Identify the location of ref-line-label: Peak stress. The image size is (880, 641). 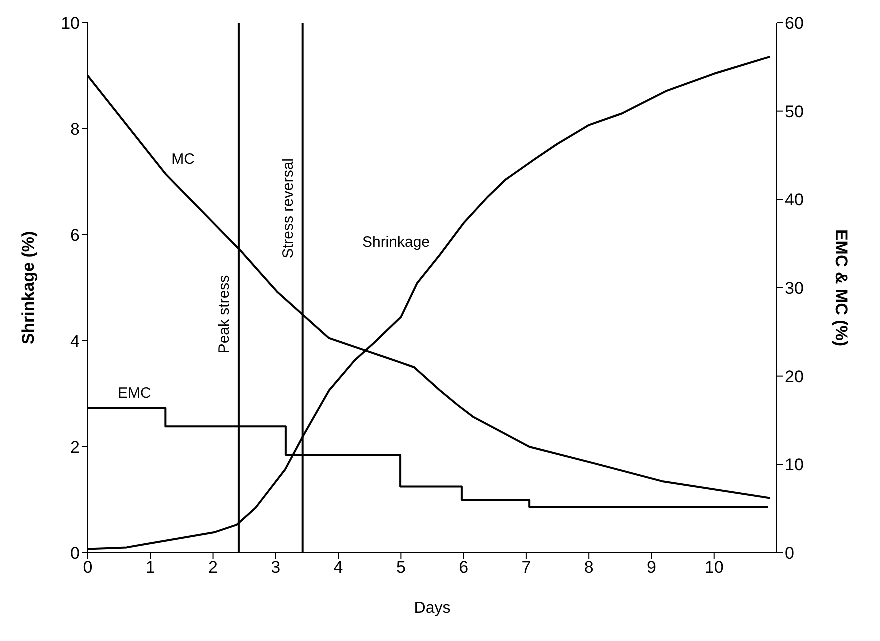
(224, 314).